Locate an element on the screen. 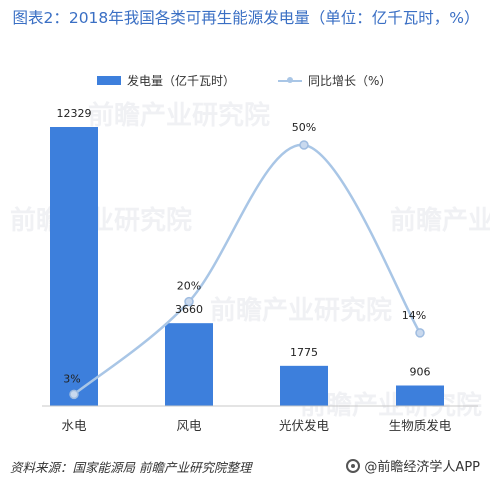  brand-text: @前瞻经济学人APP is located at coordinates (422, 467).